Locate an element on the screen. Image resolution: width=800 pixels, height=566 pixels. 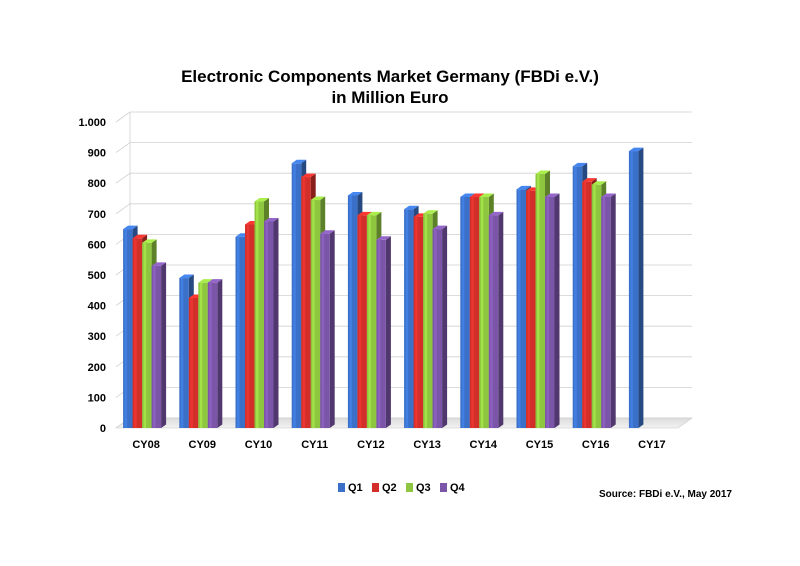
x-tick-label: CY14 is located at coordinates (484, 445).